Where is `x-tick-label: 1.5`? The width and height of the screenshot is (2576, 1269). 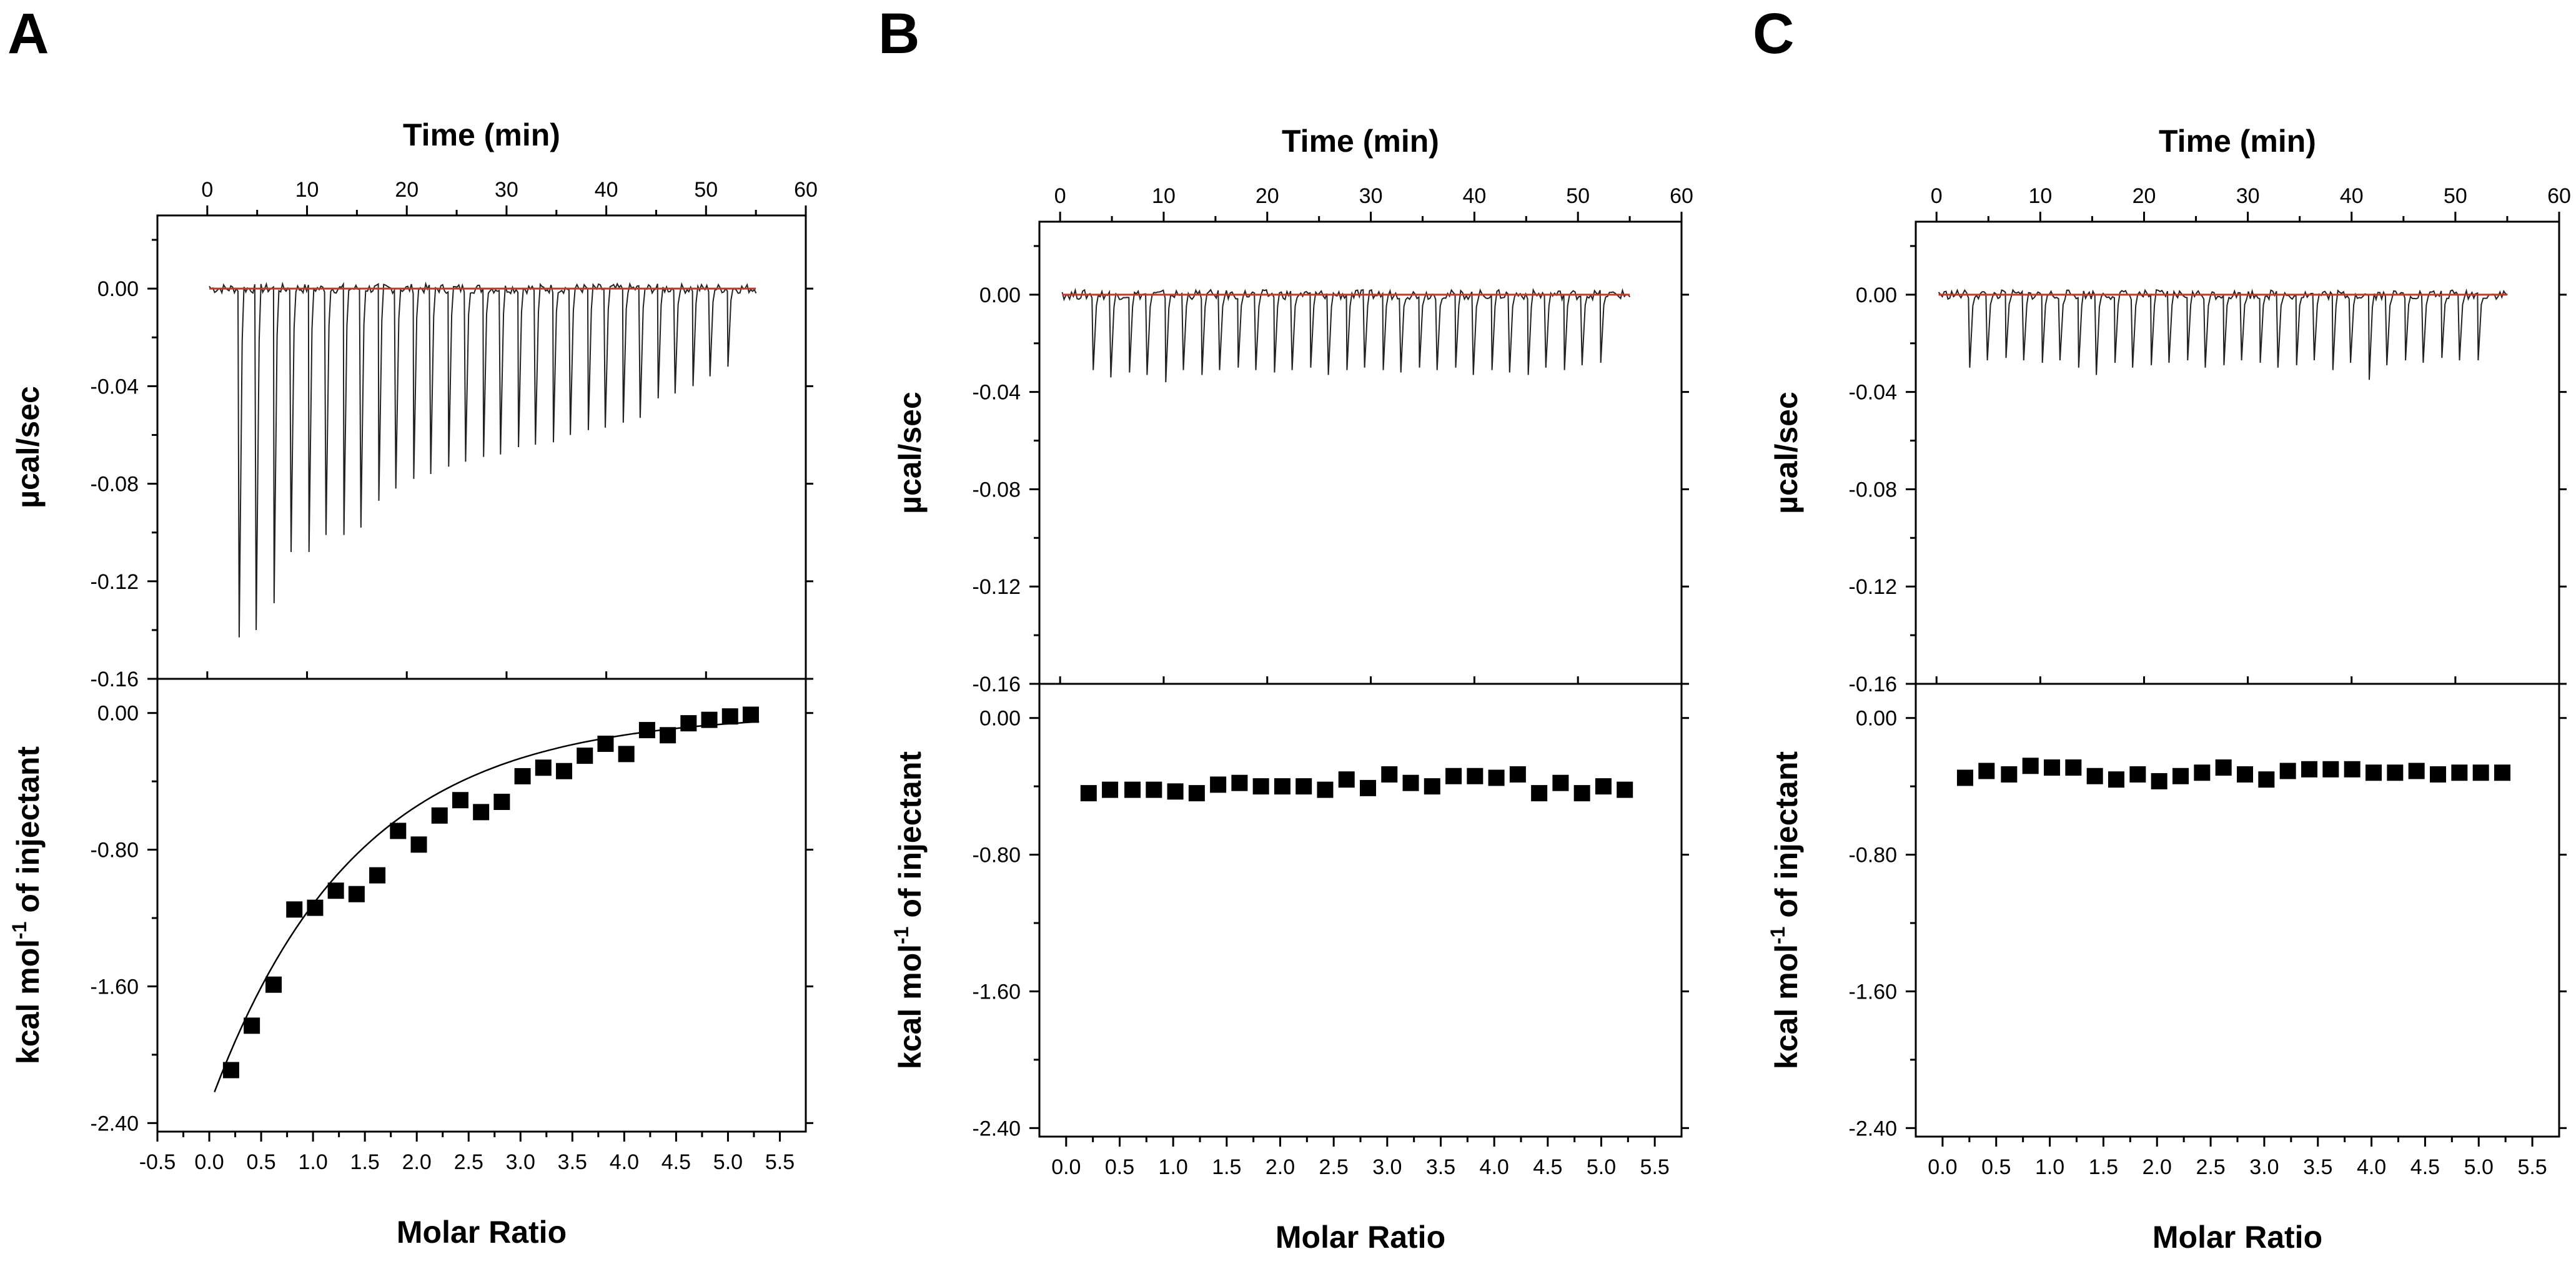
x-tick-label: 1.5 is located at coordinates (1226, 1167).